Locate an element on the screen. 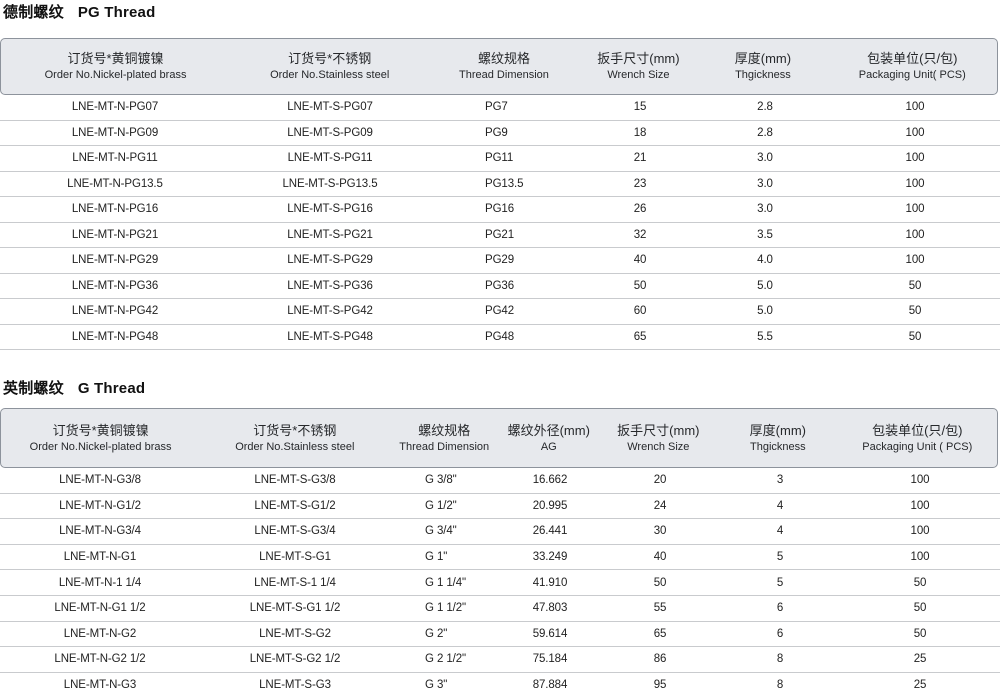 This screenshot has width=1000, height=690. table-row: LNE-MT-N-PG11 LNE-MT-S-PG11 PG11 21 3.0 100 is located at coordinates (500, 159).